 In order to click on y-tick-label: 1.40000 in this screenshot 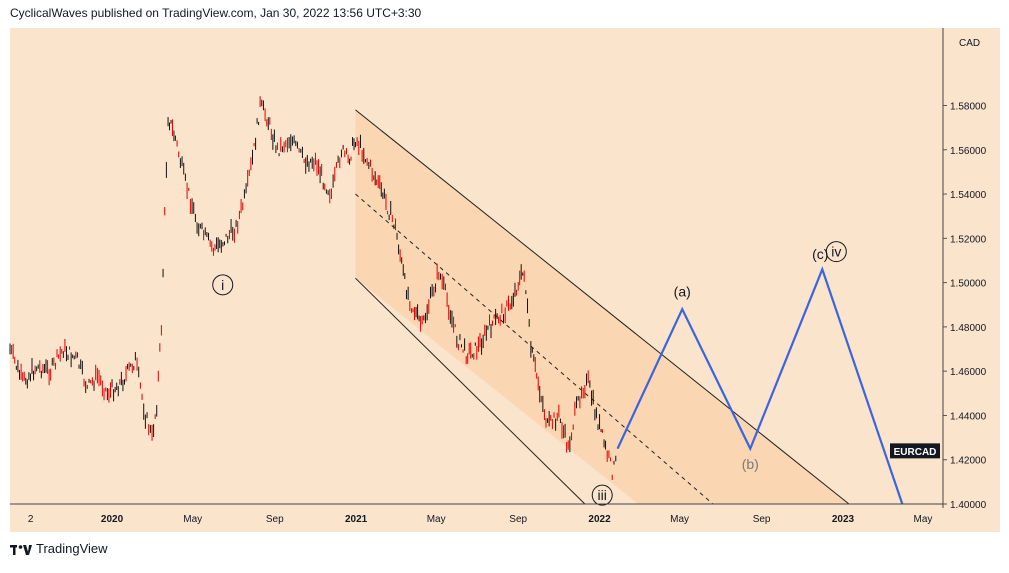, I will do `click(968, 505)`.